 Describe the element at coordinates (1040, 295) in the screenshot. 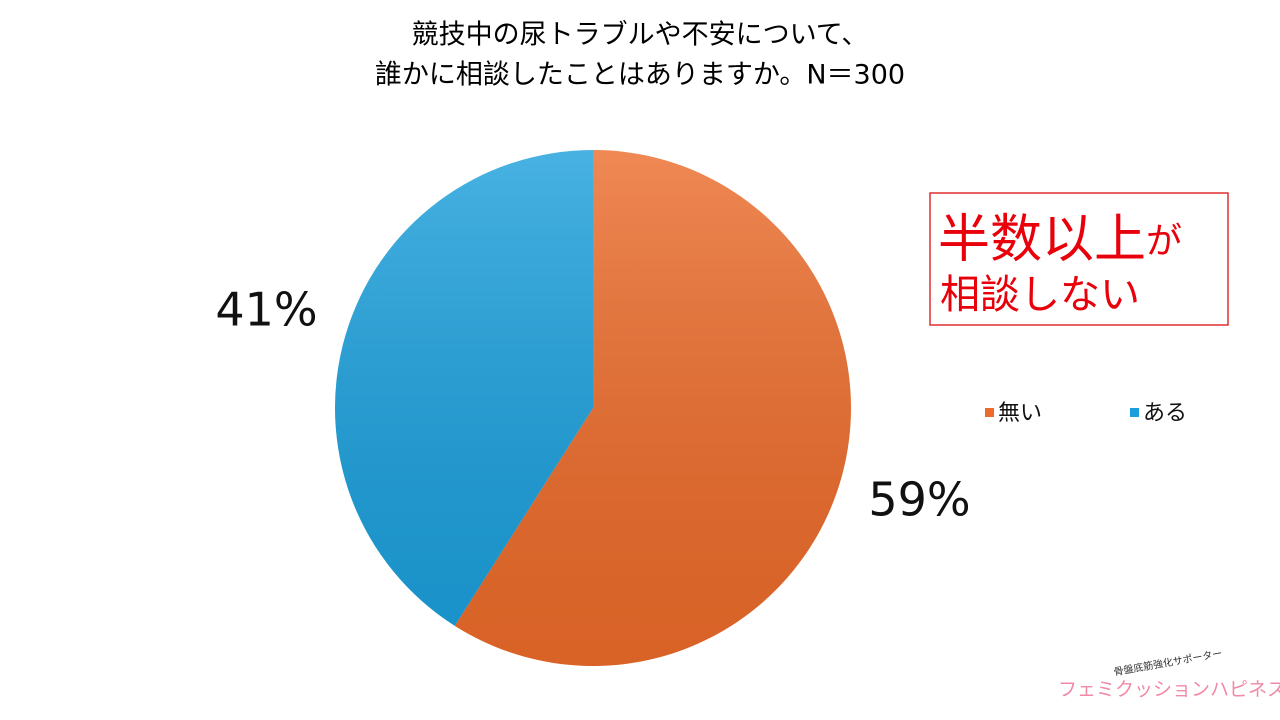

I see `annotation: 相談しない` at that location.